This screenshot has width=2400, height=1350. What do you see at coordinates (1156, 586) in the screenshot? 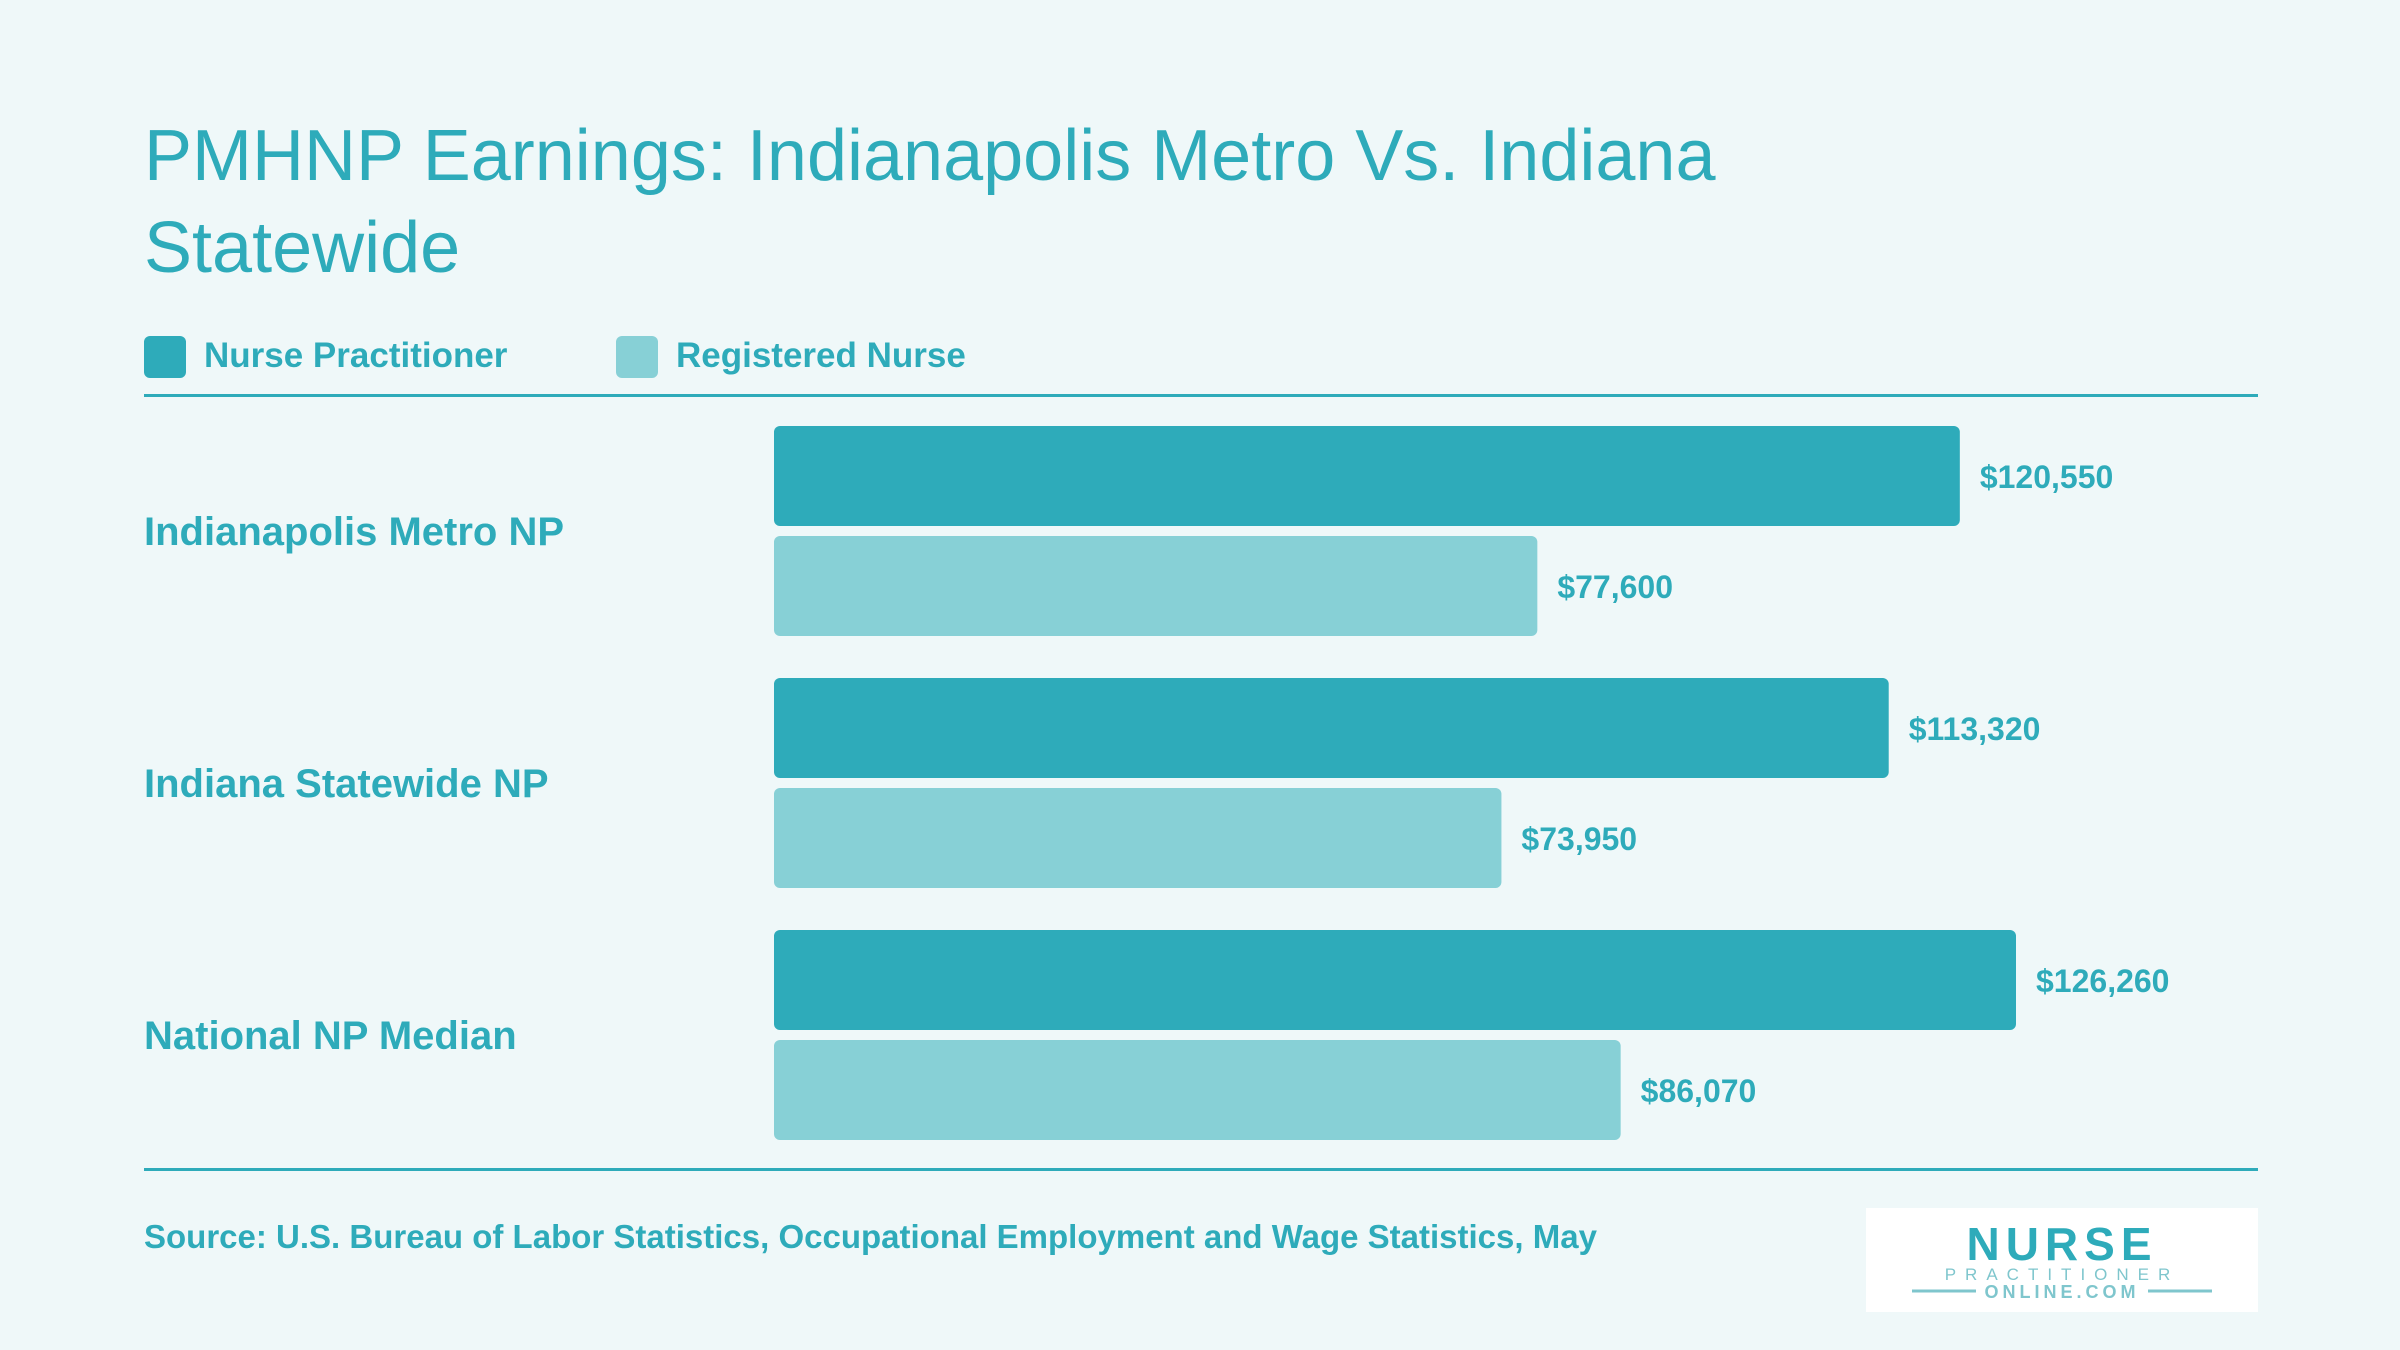
I see `bar-indianapolis-metro-np-registered-nurse` at bounding box center [1156, 586].